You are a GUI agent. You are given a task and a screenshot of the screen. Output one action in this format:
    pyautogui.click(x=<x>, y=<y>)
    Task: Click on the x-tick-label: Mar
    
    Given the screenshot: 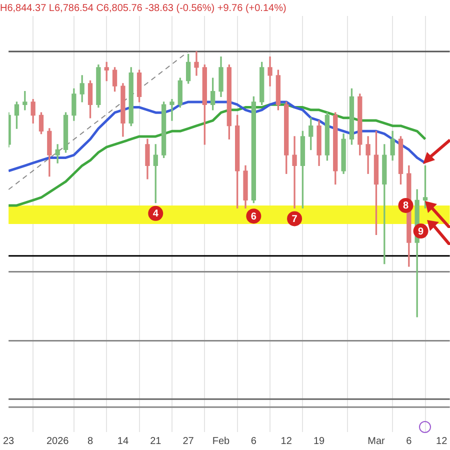 What is the action you would take?
    pyautogui.click(x=377, y=441)
    